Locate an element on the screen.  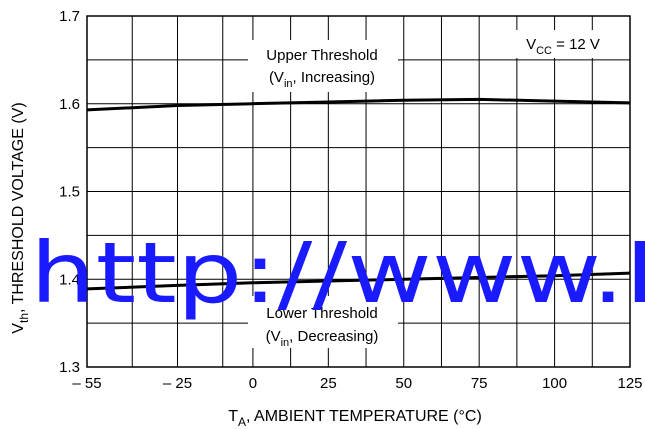
y-tick-label: 1.5 is located at coordinates (69, 192).